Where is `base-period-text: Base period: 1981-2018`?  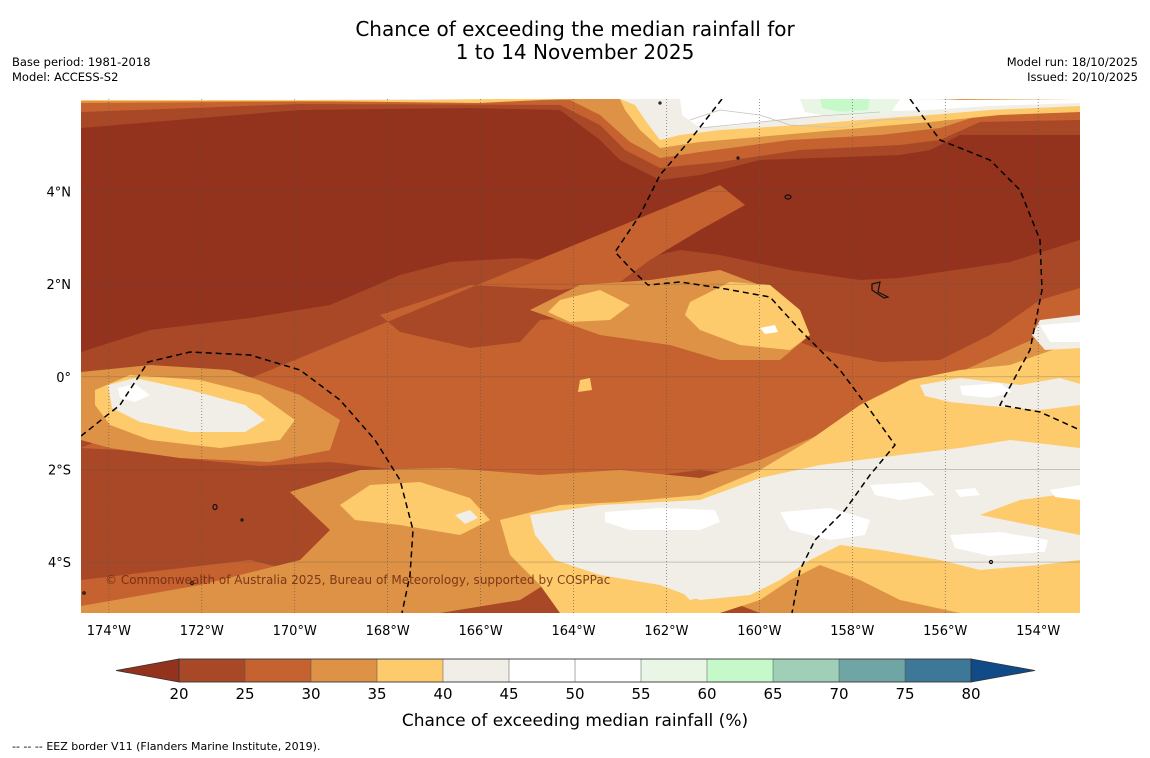
base-period-text: Base period: 1981-2018 is located at coordinates (81, 62).